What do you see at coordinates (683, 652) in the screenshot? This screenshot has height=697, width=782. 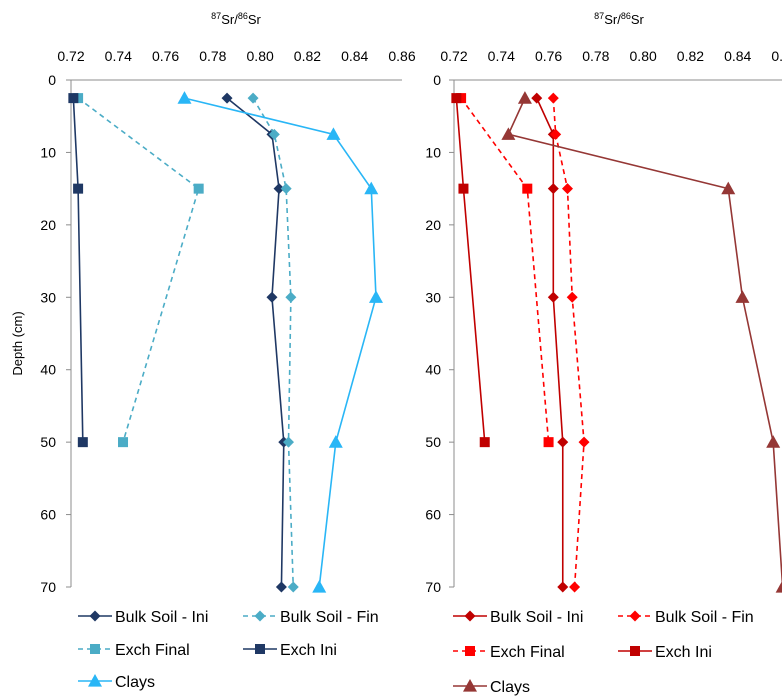 I see `legend-label: Exch Ini` at bounding box center [683, 652].